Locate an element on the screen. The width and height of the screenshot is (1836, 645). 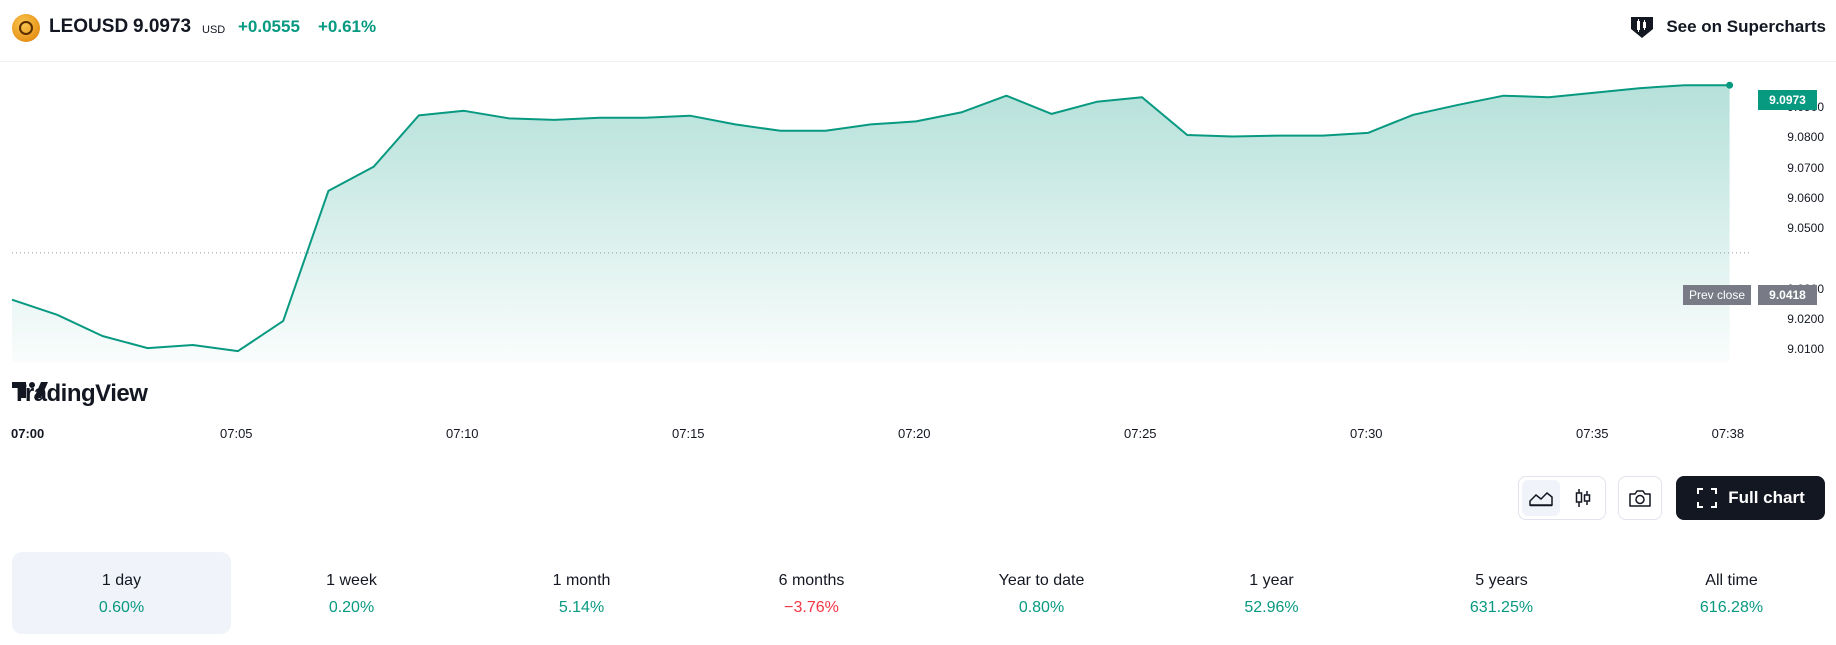
period-label: 1 day is located at coordinates (121, 580).